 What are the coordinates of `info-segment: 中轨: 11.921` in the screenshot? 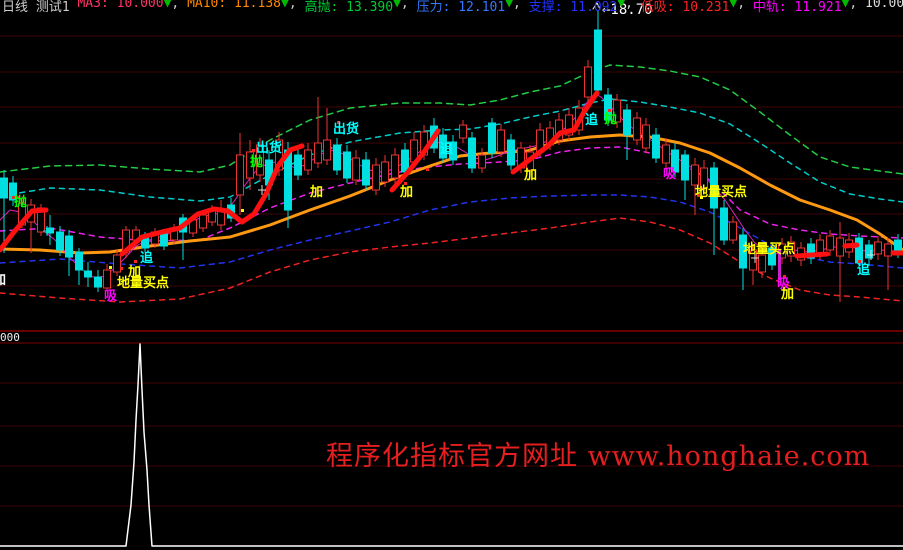 It's located at (797, 7).